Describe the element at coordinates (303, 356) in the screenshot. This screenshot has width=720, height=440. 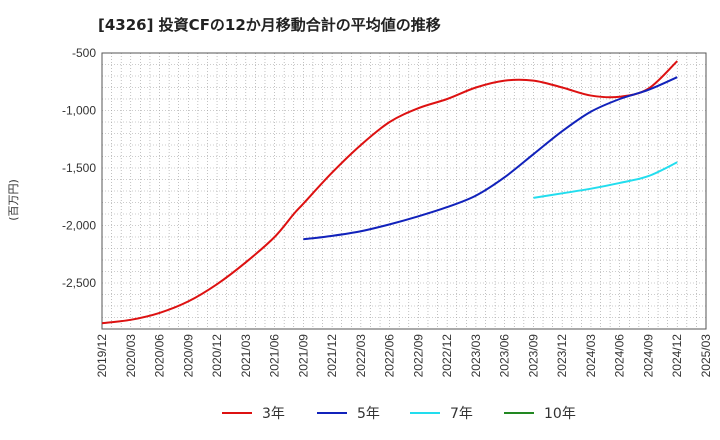
I see `x-tick-label: 2021/09` at that location.